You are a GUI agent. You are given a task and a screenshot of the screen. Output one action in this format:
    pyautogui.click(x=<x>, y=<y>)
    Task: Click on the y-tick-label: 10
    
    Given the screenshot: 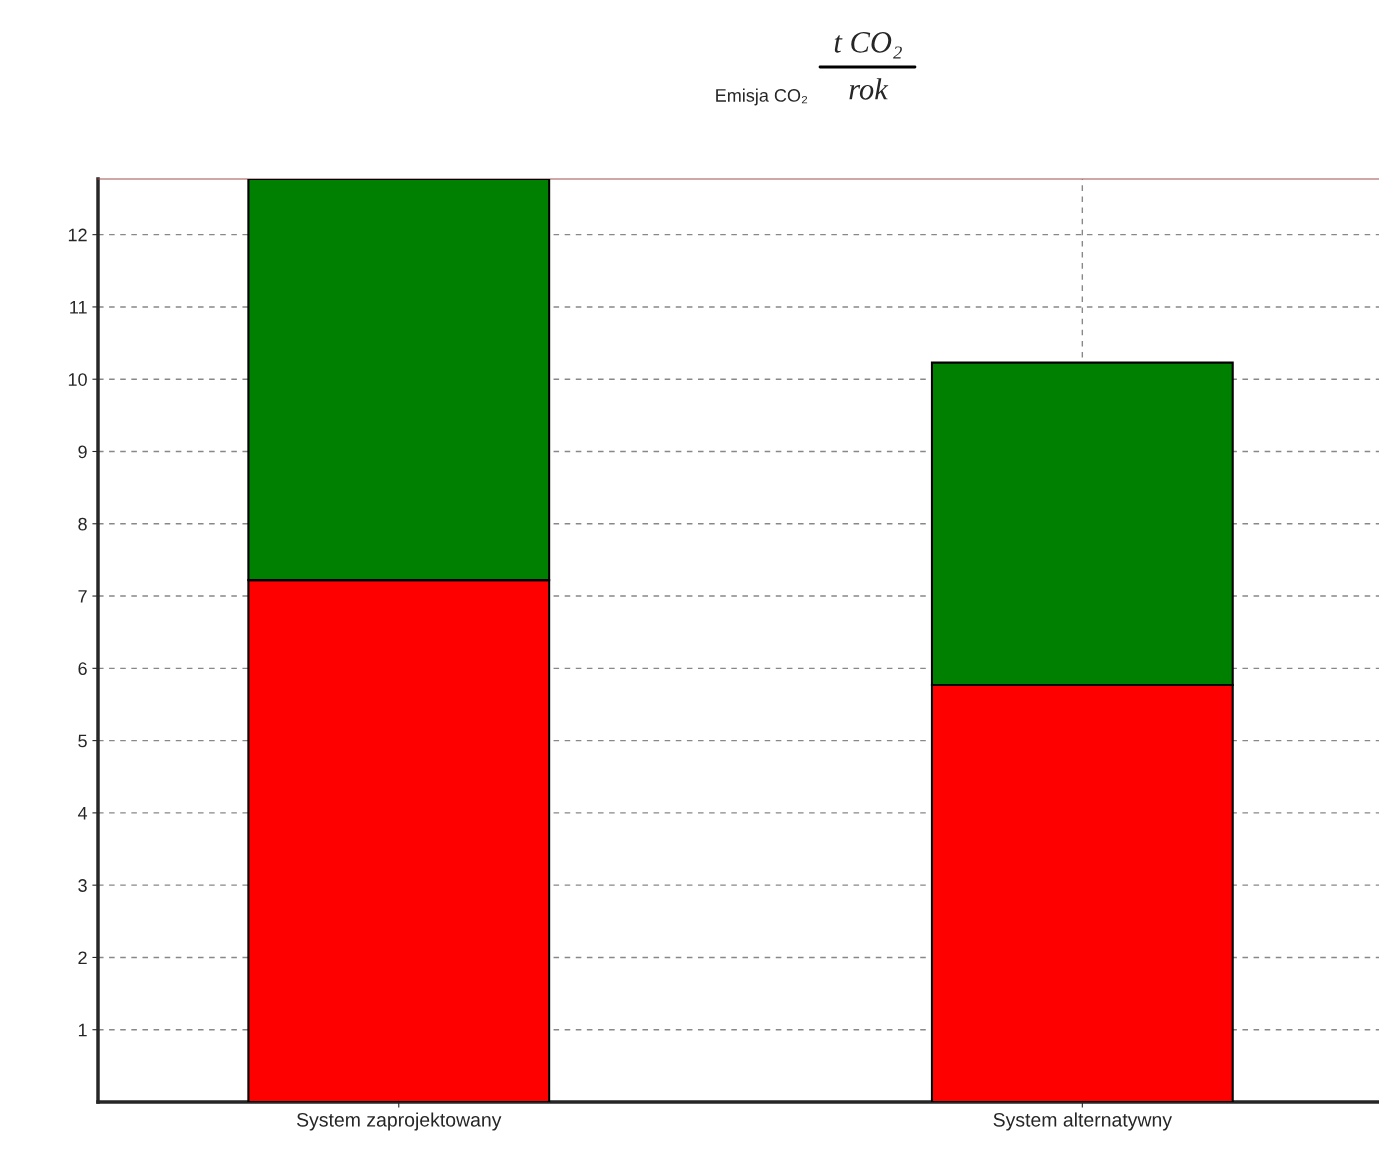 What is the action you would take?
    pyautogui.click(x=77, y=379)
    